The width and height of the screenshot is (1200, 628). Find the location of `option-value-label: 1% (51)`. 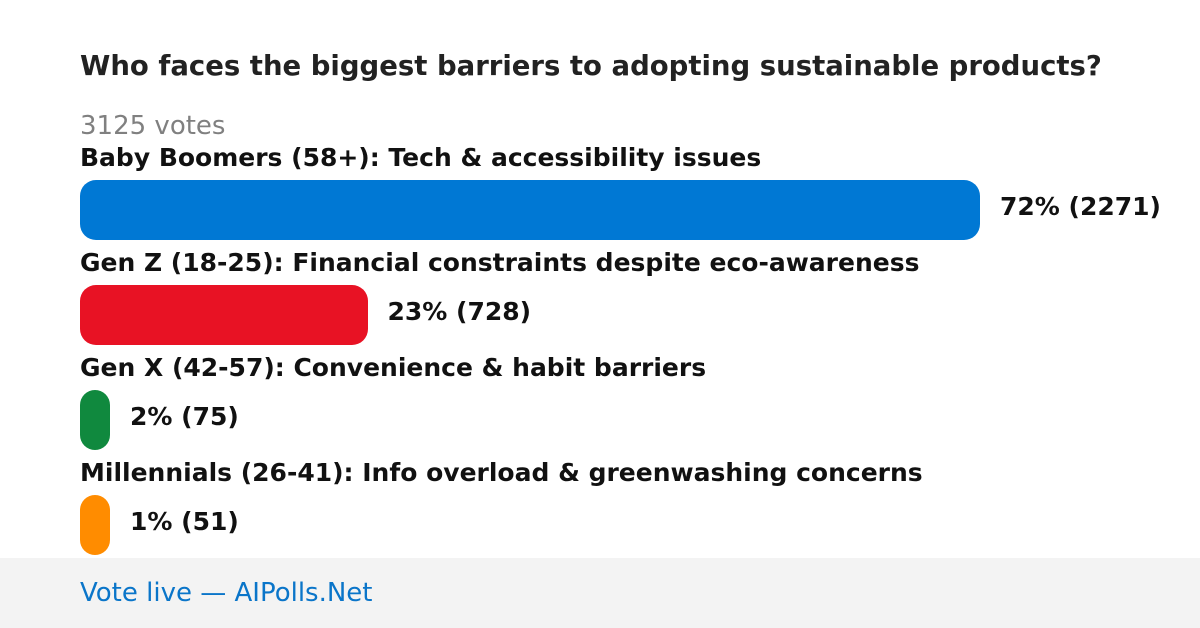

option-value-label: 1% (51) is located at coordinates (184, 521).